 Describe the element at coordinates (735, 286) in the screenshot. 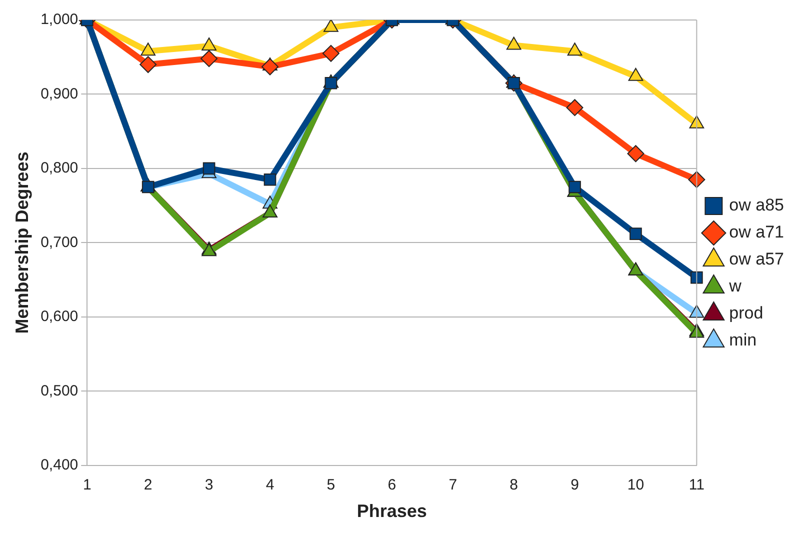

I see `legend-label: w` at that location.